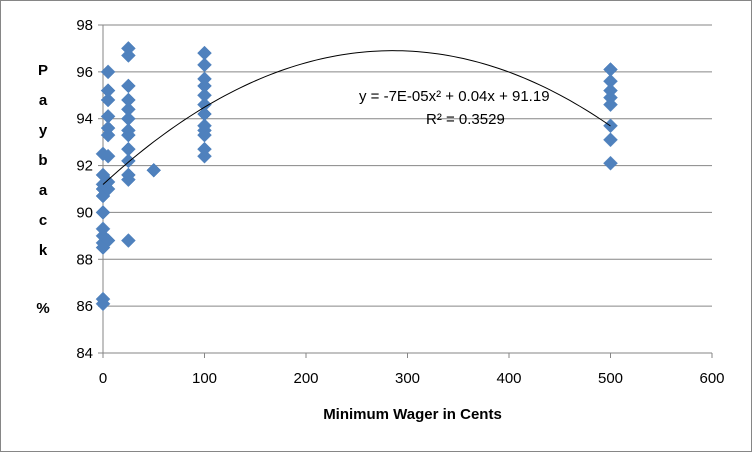 The image size is (752, 452). I want to click on y-axis-title-letter: P, so click(43, 70).